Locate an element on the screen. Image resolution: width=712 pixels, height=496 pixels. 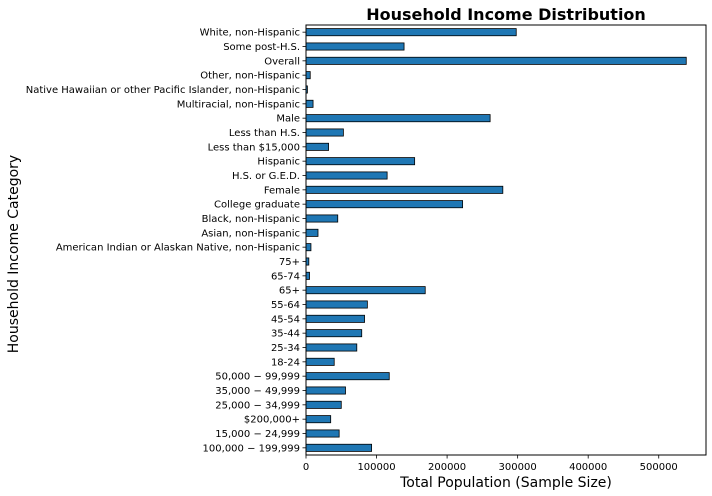
category-label: 35,000 − 49,999 is located at coordinates (257, 391).